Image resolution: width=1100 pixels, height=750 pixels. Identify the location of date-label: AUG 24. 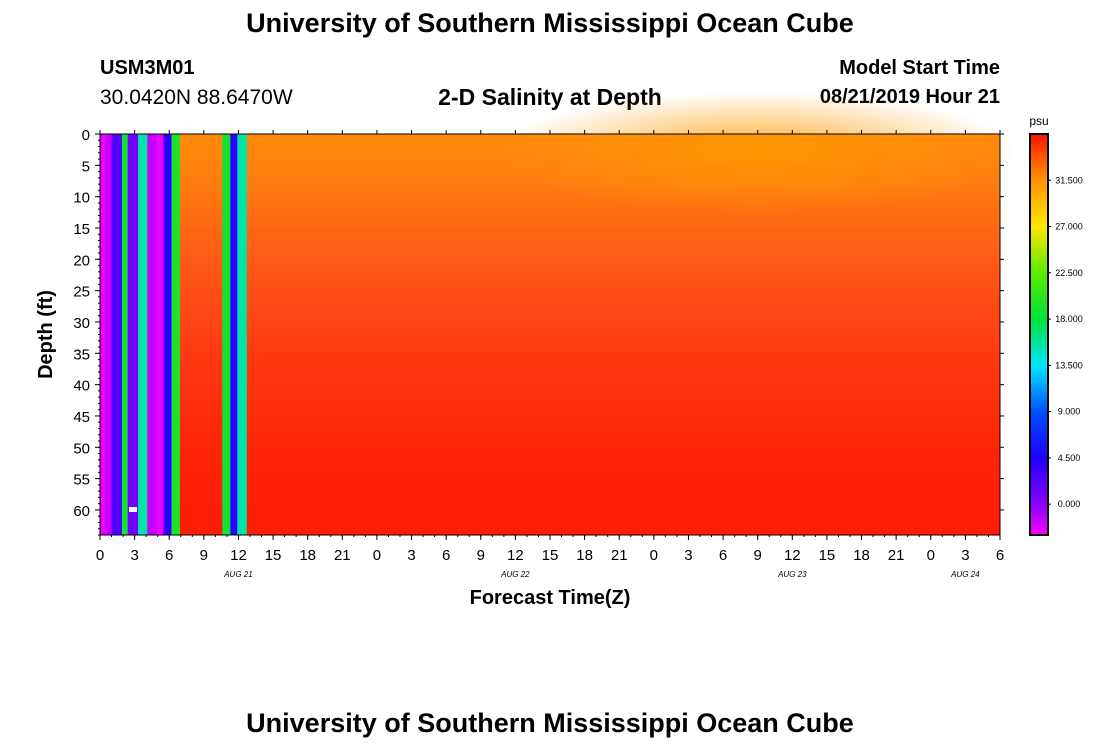
(965, 574).